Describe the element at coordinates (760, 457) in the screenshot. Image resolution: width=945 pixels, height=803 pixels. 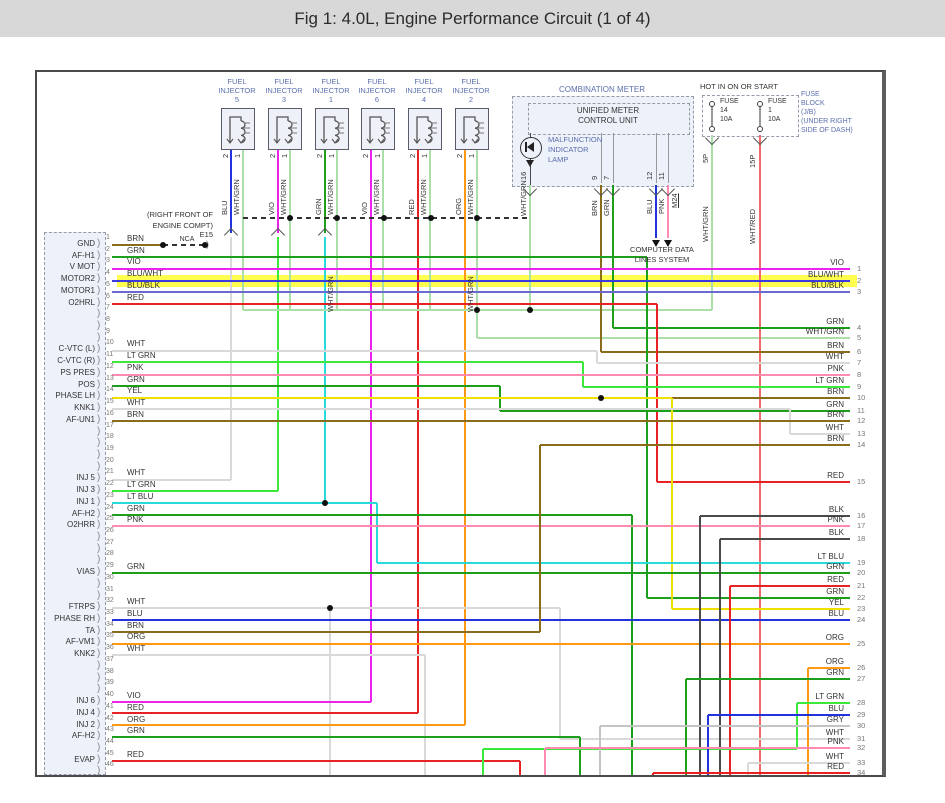
I see `wire-segment-whtred` at that location.